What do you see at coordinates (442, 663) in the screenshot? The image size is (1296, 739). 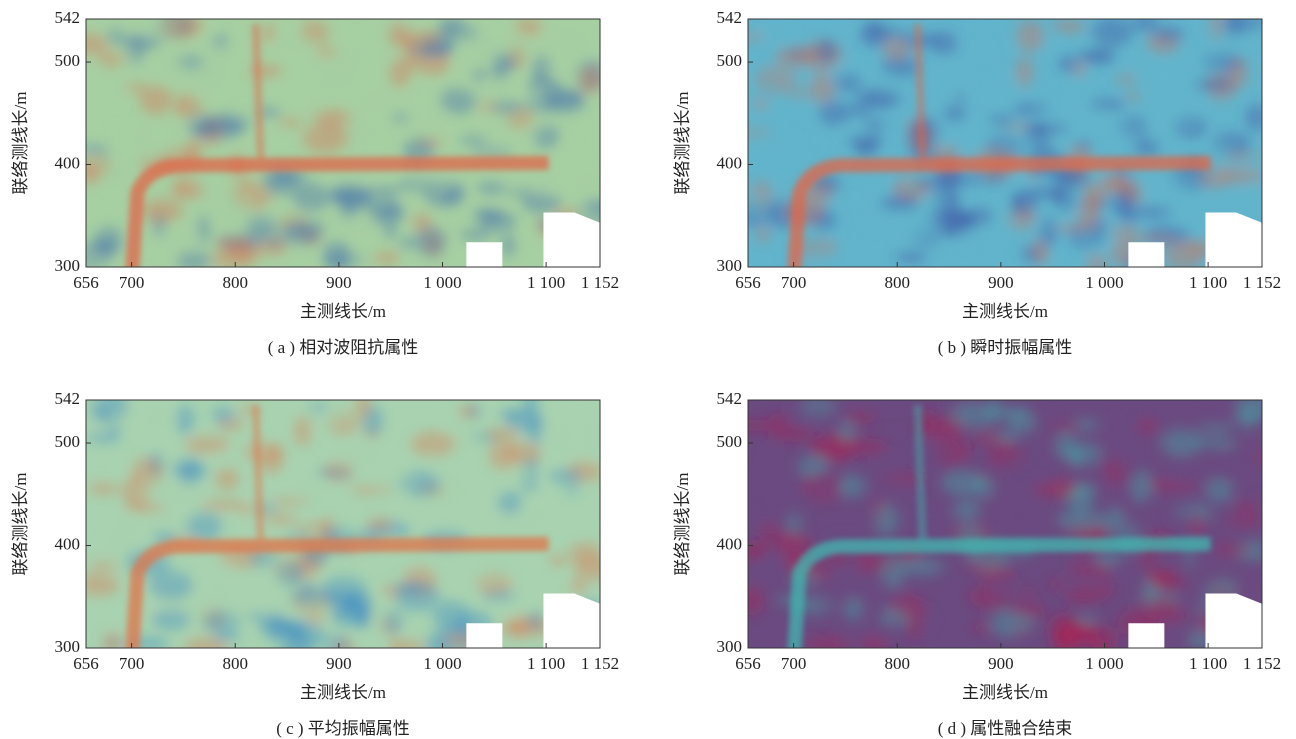 I see `x-tick-label: 1 000` at bounding box center [442, 663].